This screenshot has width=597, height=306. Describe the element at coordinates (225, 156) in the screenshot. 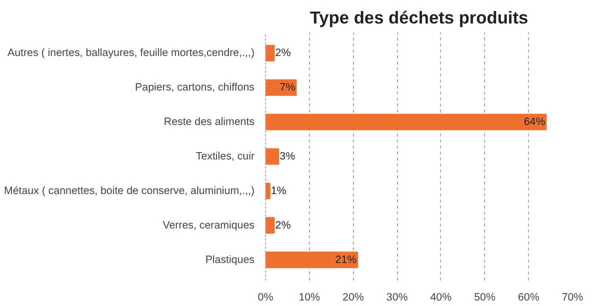

I see `y-tick-label: Textiles, cuir` at that location.